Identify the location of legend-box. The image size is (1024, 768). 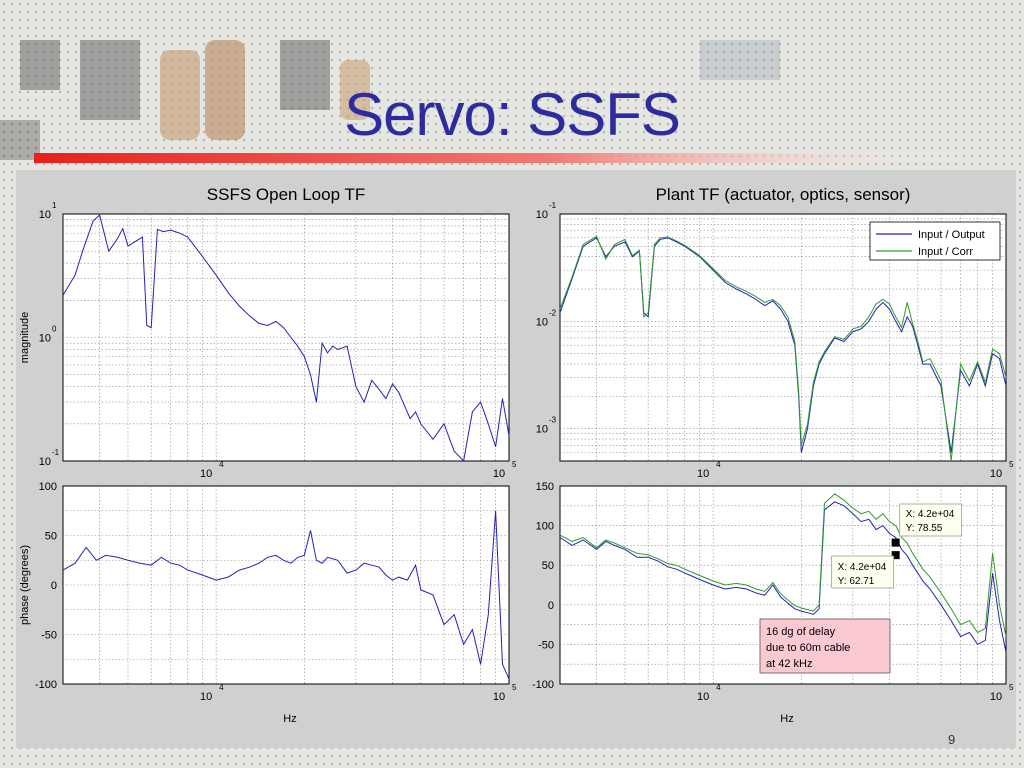
(935, 241).